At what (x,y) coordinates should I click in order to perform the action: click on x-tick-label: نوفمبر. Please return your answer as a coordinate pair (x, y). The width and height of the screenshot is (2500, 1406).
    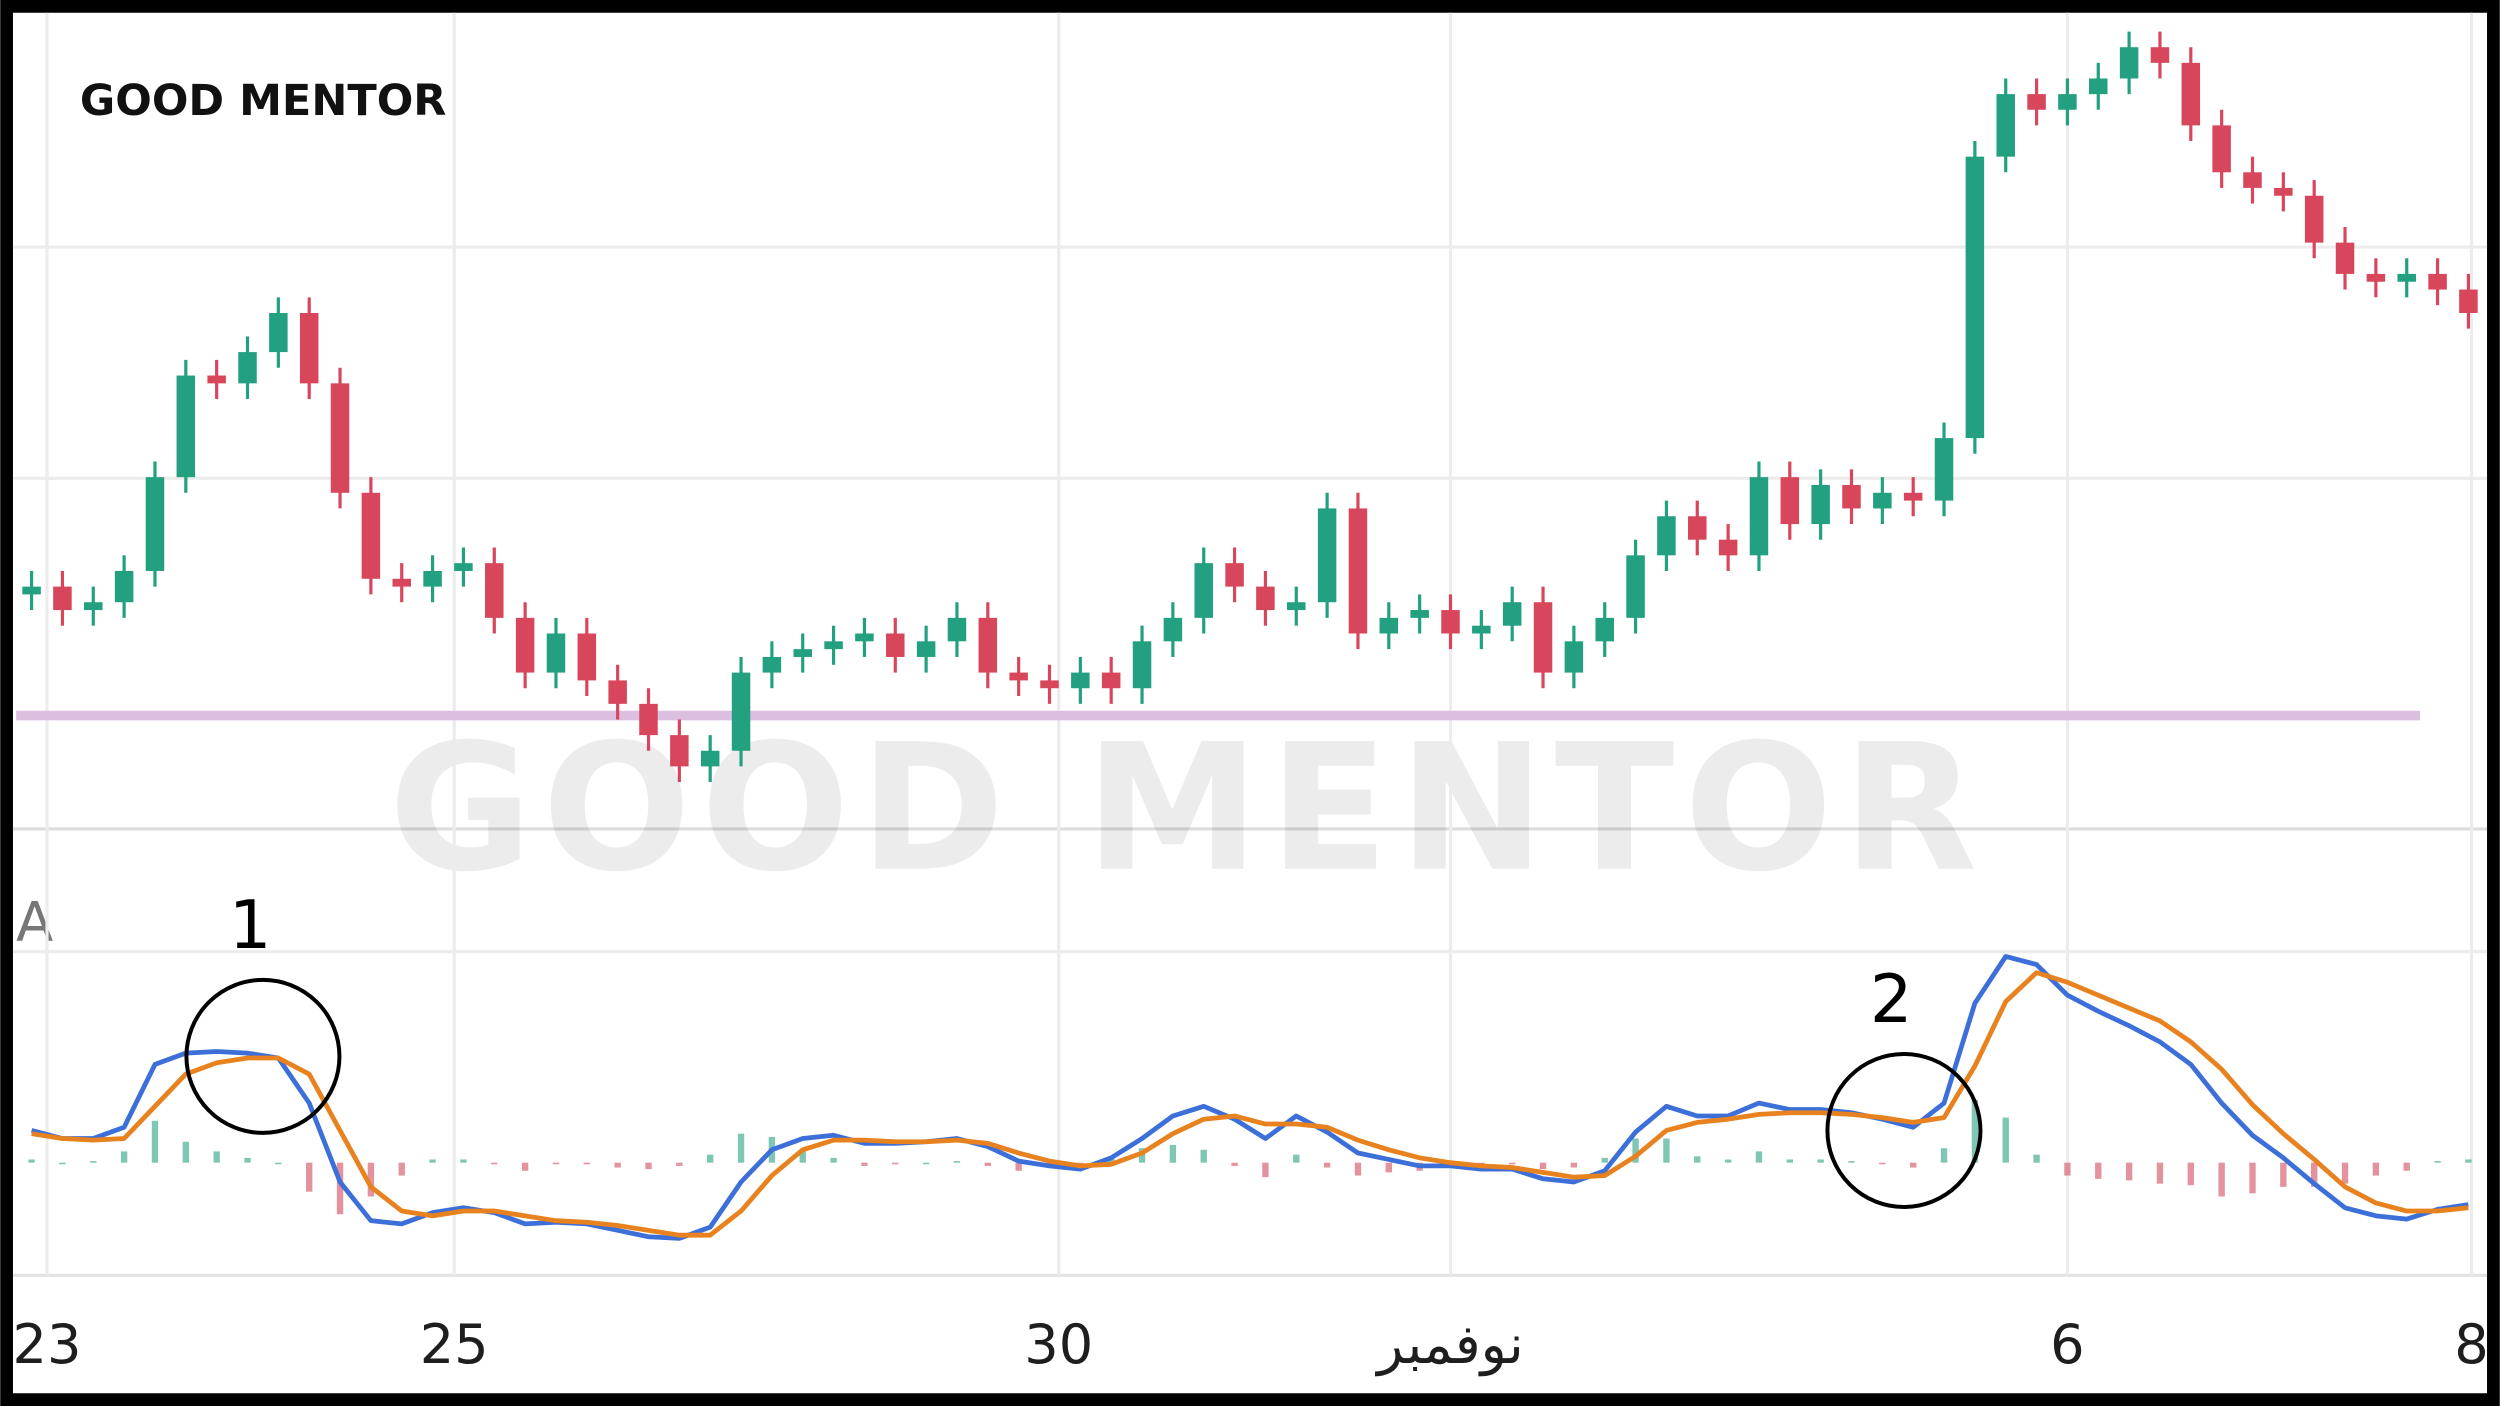
    Looking at the image, I should click on (1449, 1344).